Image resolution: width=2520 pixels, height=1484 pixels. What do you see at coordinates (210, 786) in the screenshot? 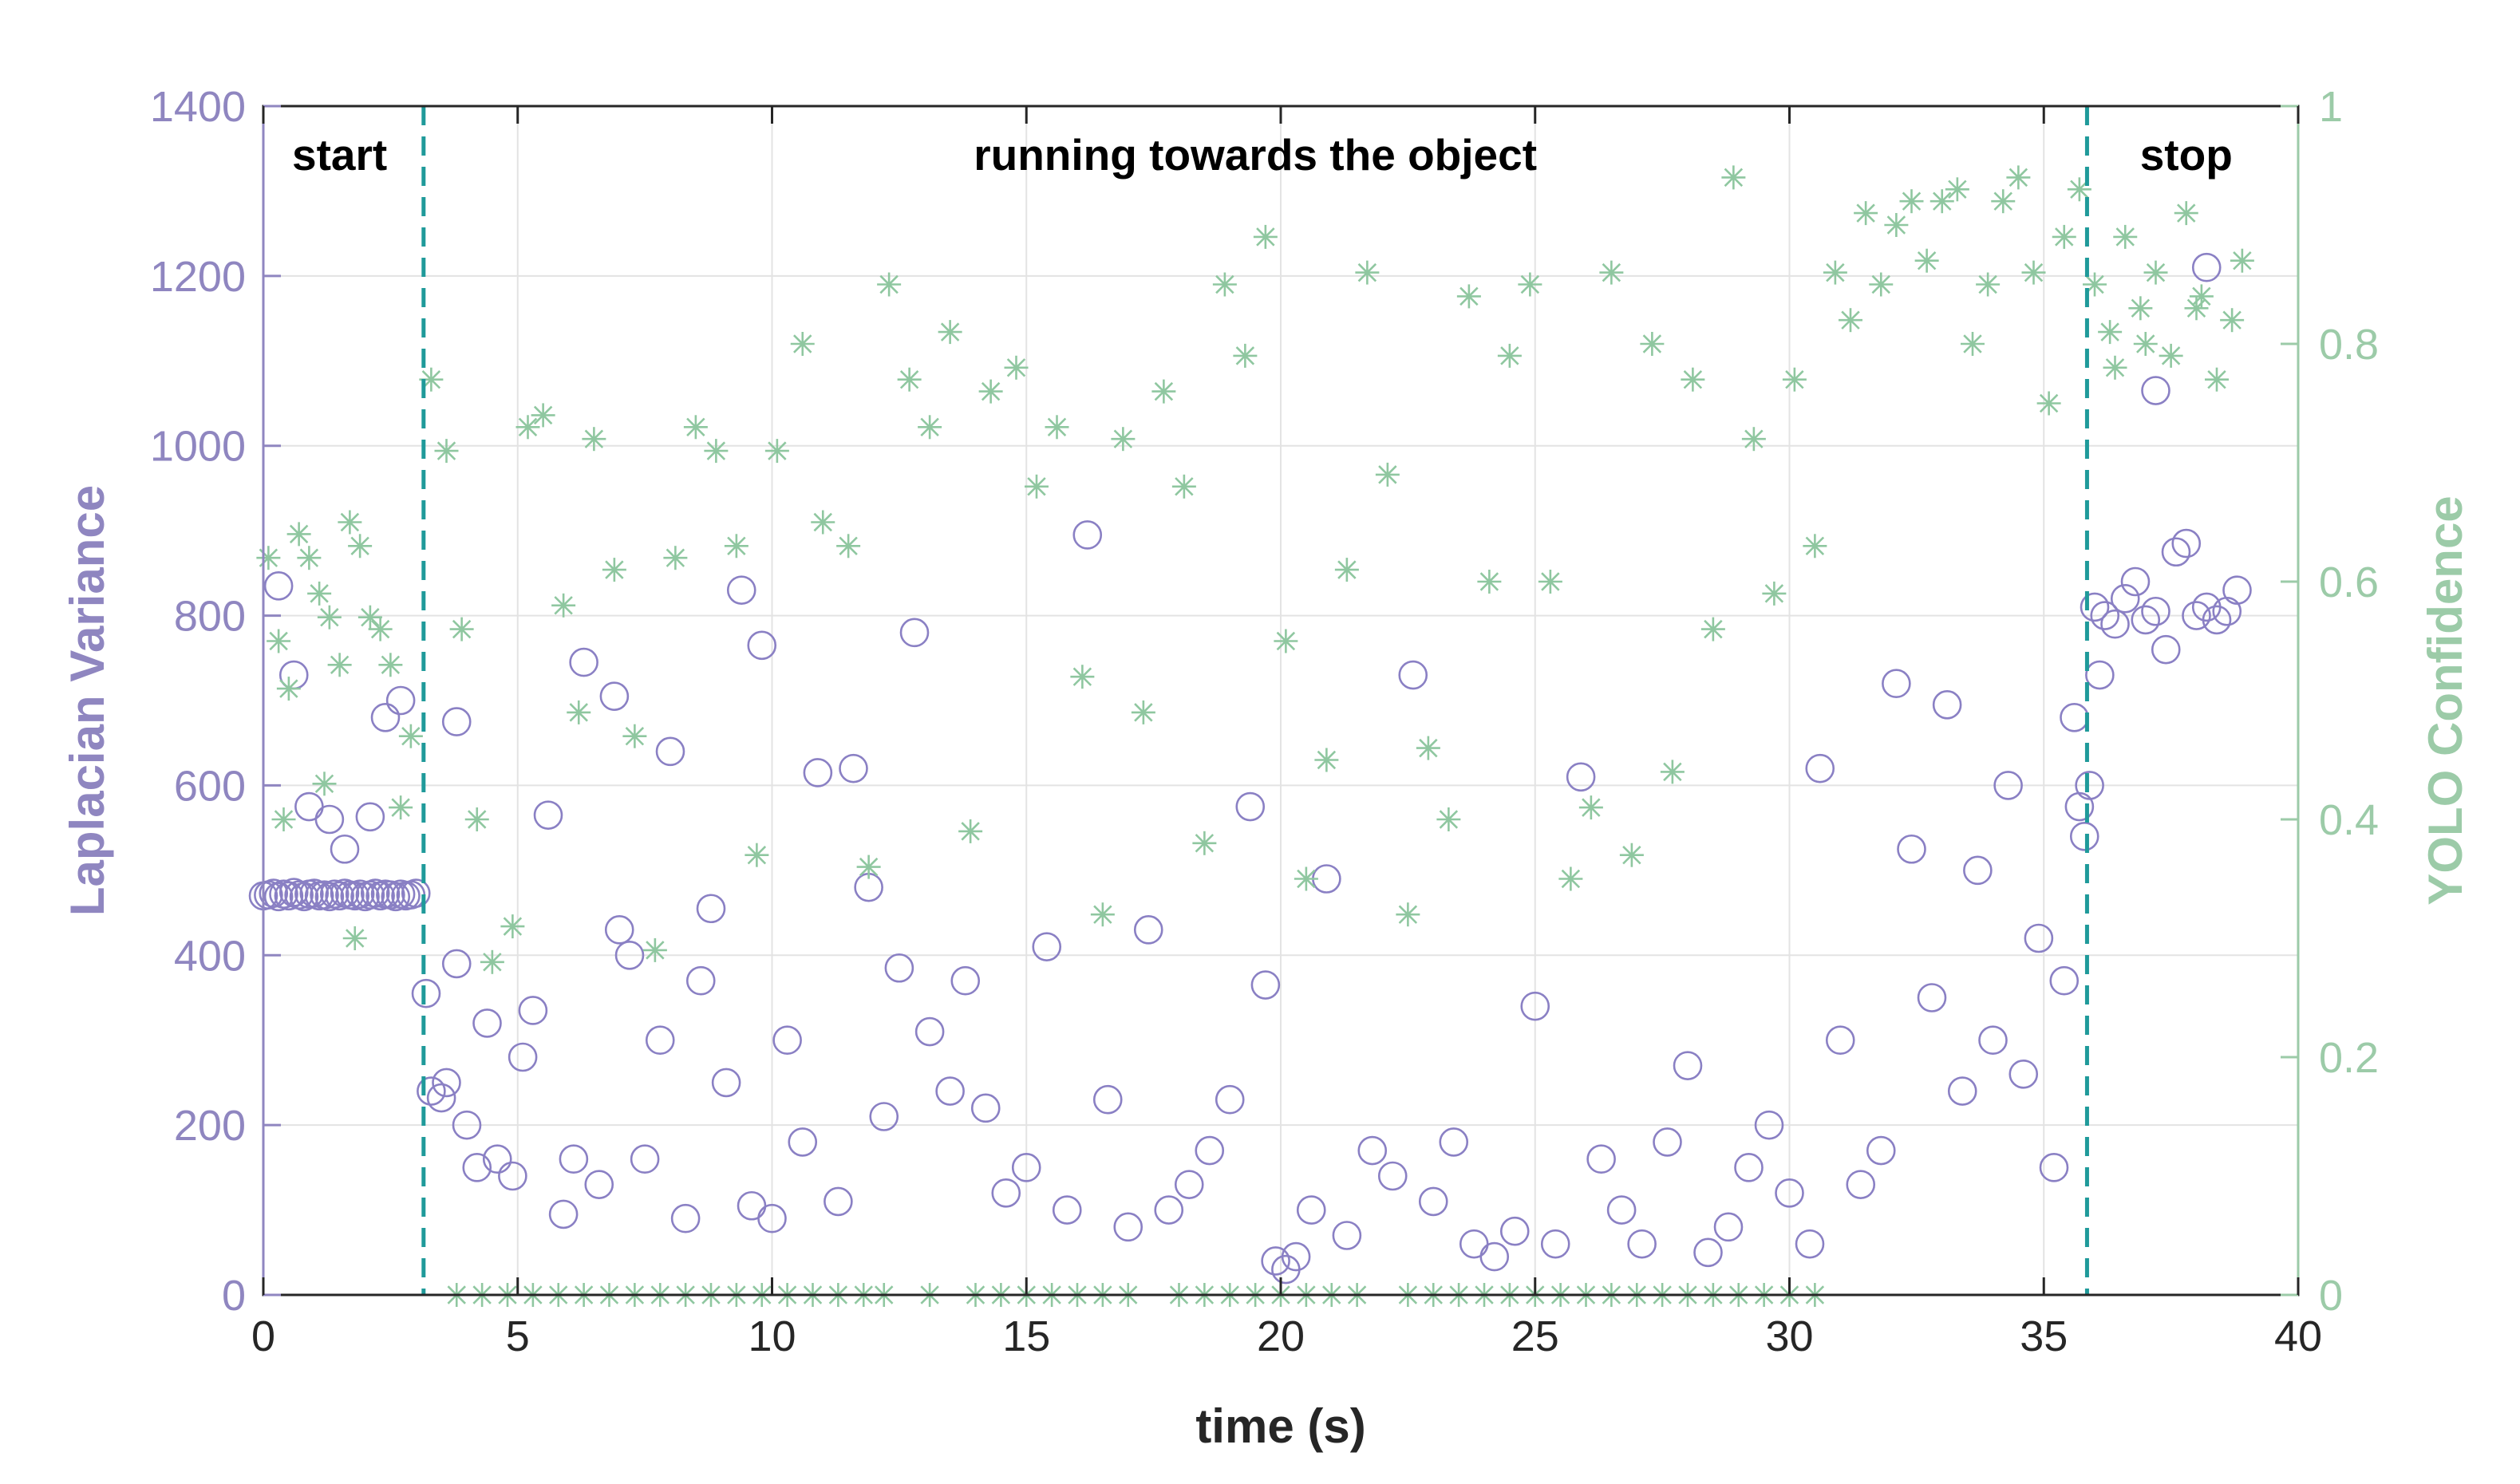
I see `left-y-tick-label: 600` at bounding box center [210, 786].